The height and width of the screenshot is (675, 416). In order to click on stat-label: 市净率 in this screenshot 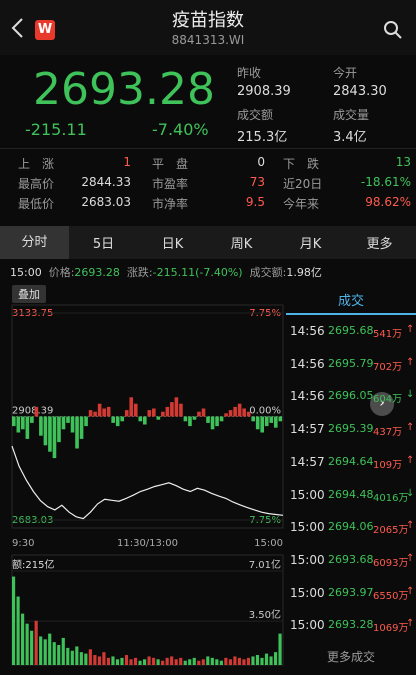, I will do `click(170, 204)`.